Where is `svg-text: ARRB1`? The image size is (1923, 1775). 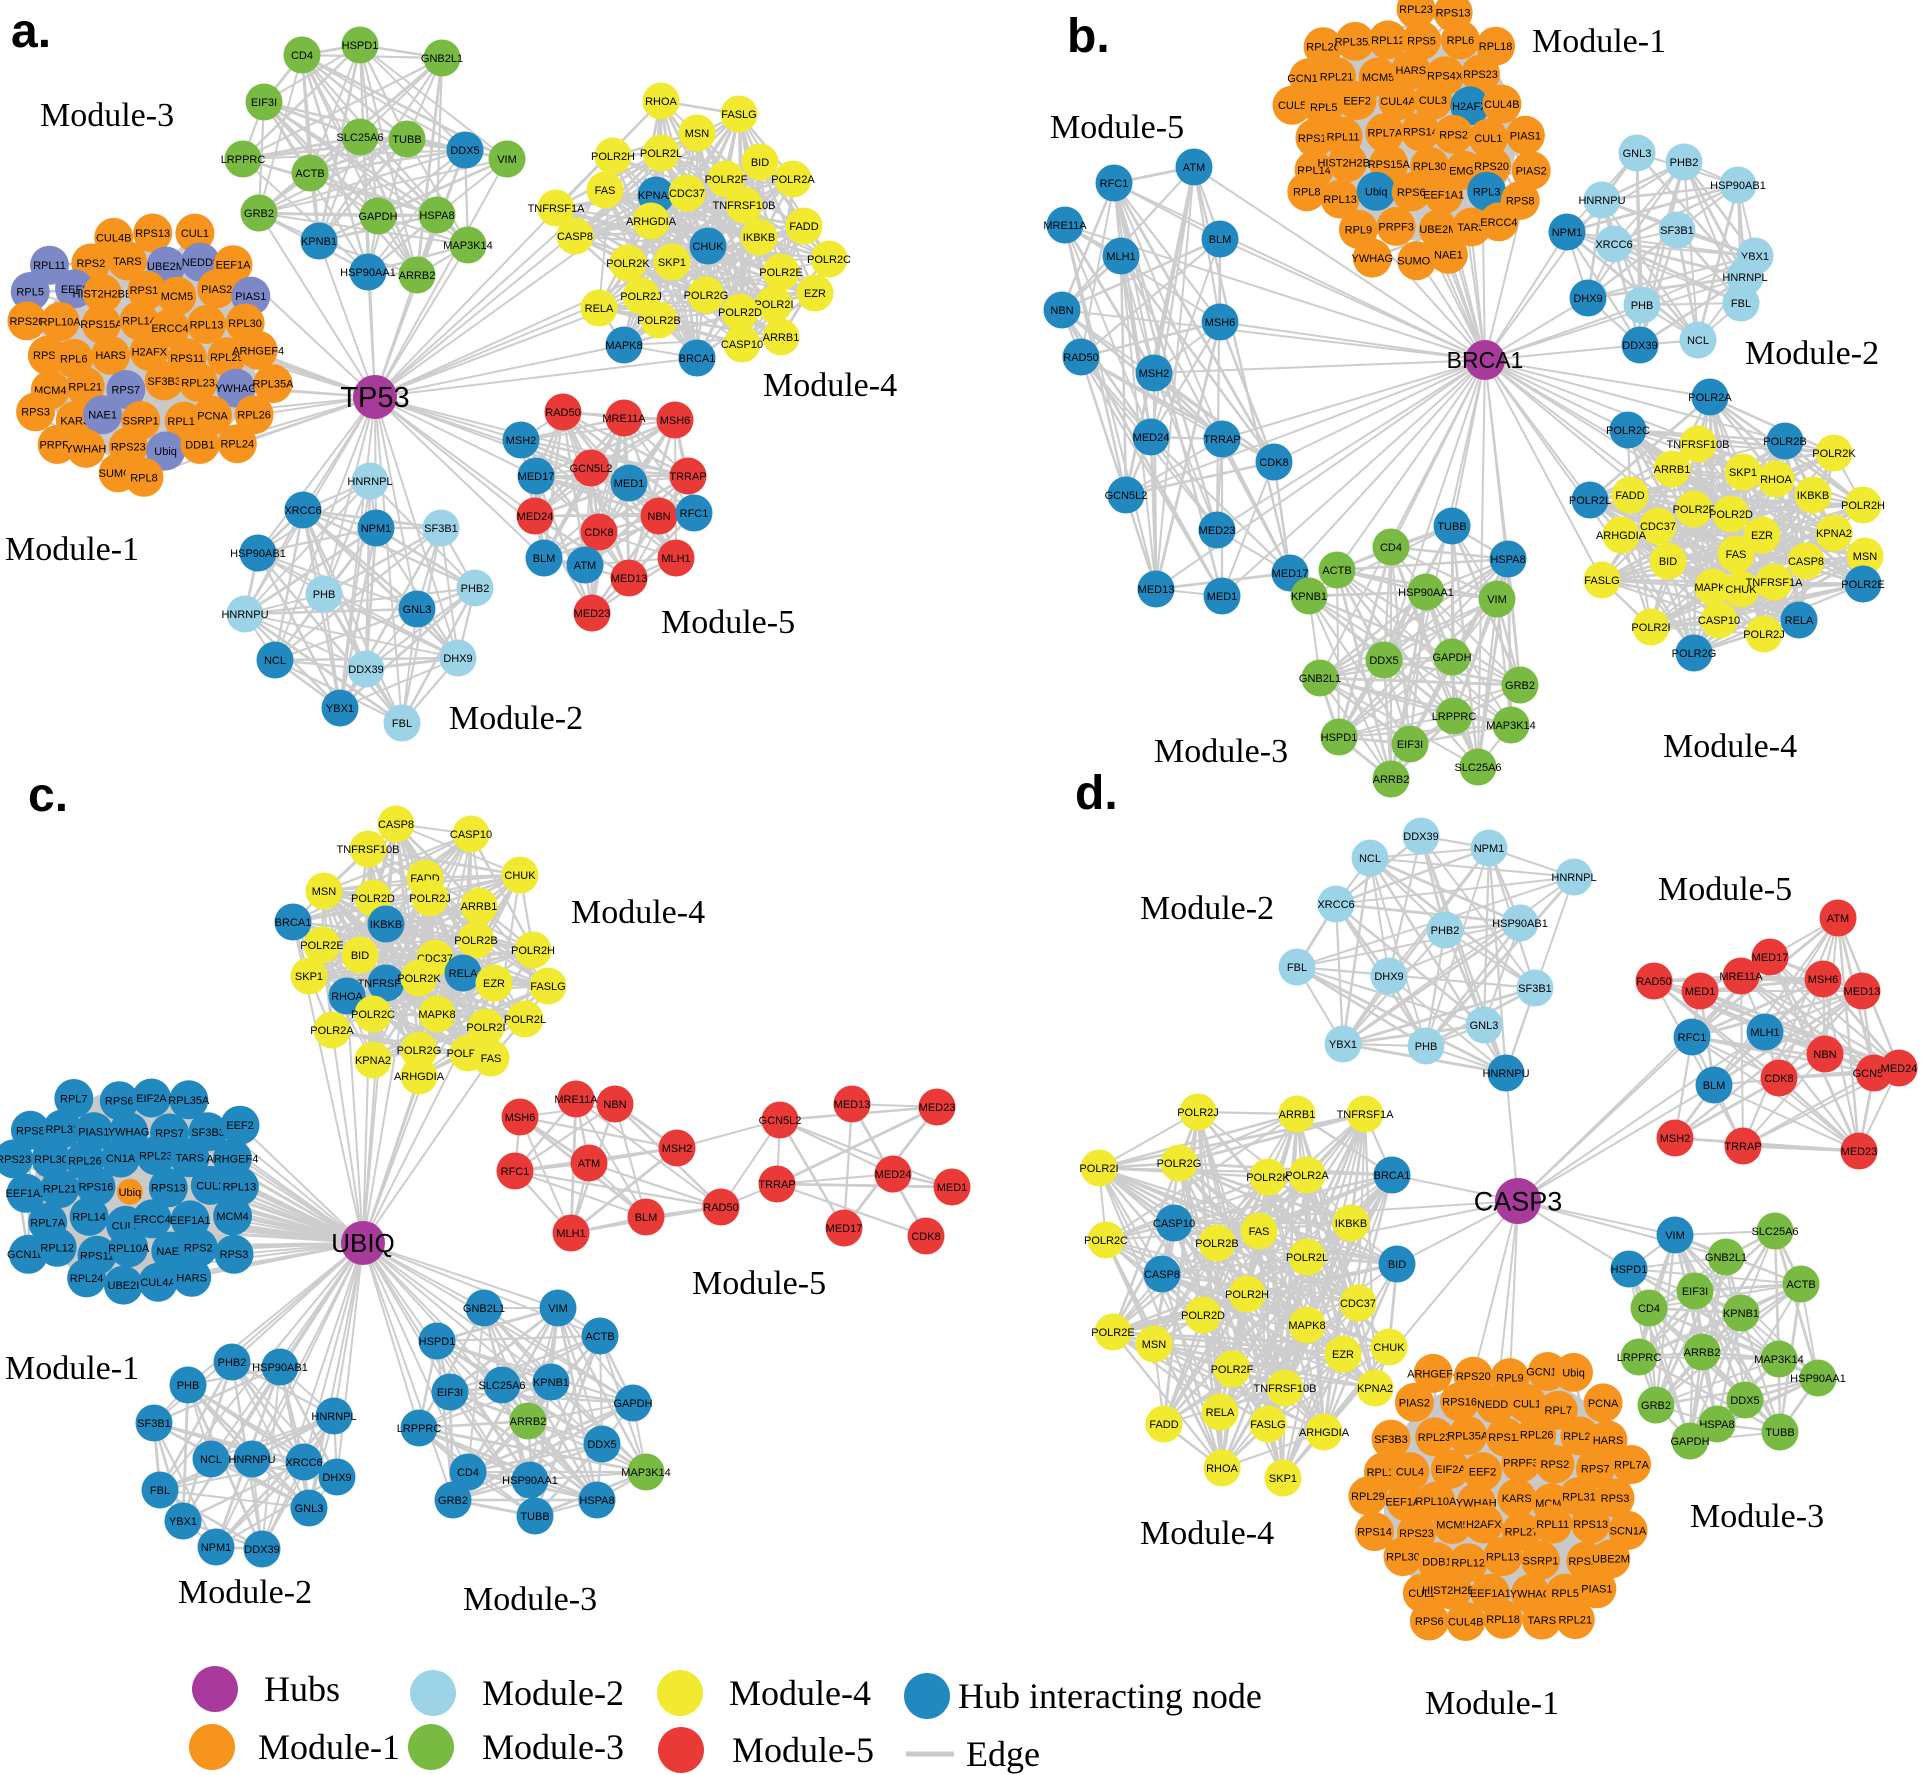
svg-text: ARRB1 is located at coordinates (1672, 470).